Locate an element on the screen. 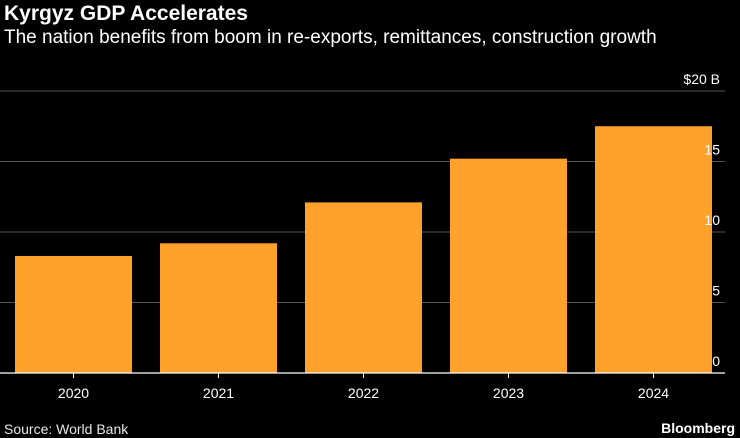 Image resolution: width=740 pixels, height=438 pixels. source-note: Source: World Bank is located at coordinates (66, 429).